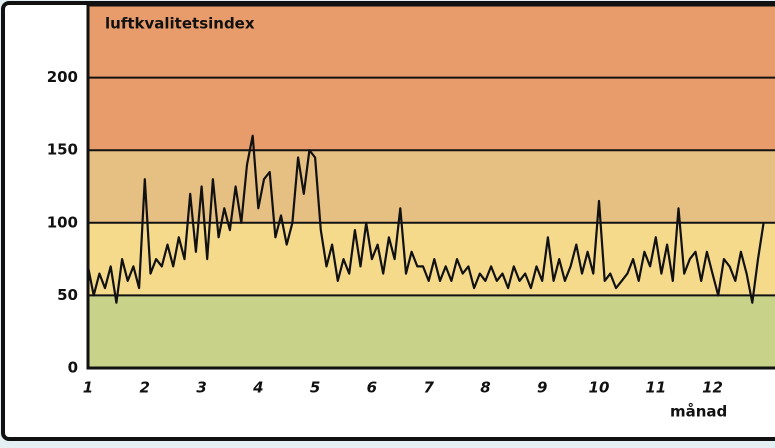 The height and width of the screenshot is (448, 775). I want to click on y-tick-label: 0, so click(73, 368).